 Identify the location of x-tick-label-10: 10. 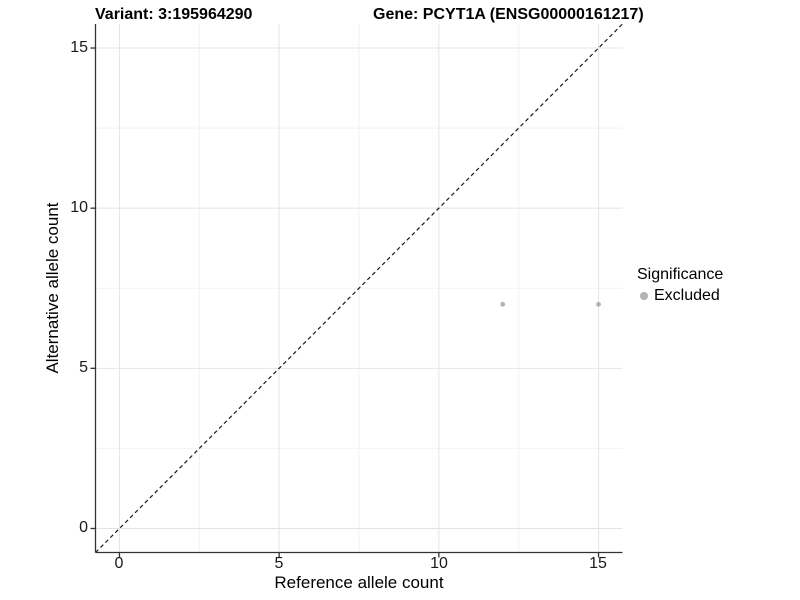
(439, 563).